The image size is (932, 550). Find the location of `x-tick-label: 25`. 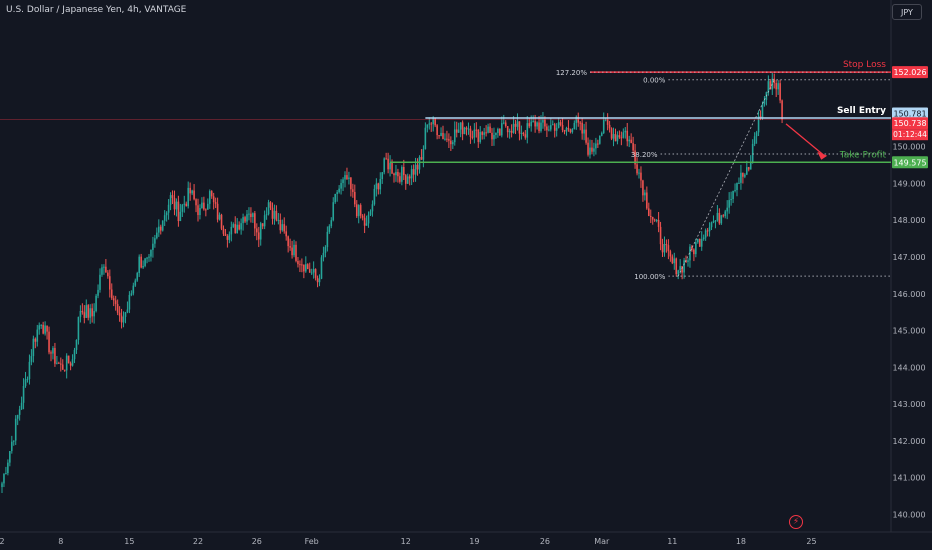

x-tick-label: 25 is located at coordinates (811, 541).